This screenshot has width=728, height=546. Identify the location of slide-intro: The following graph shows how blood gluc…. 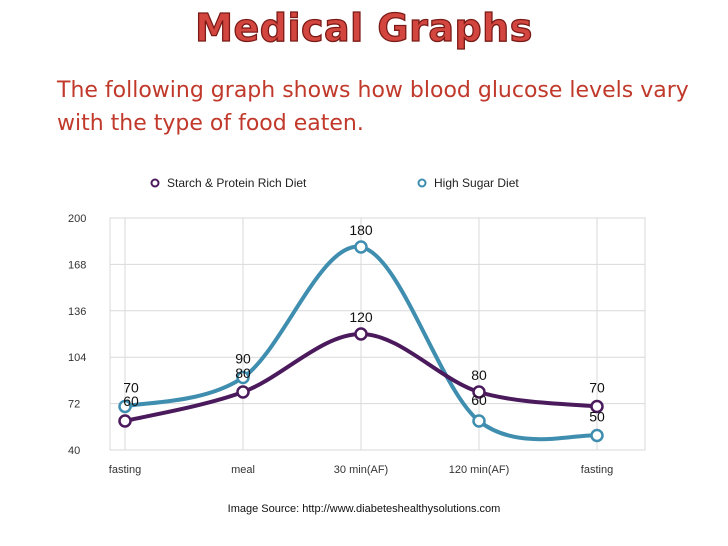
(373, 107).